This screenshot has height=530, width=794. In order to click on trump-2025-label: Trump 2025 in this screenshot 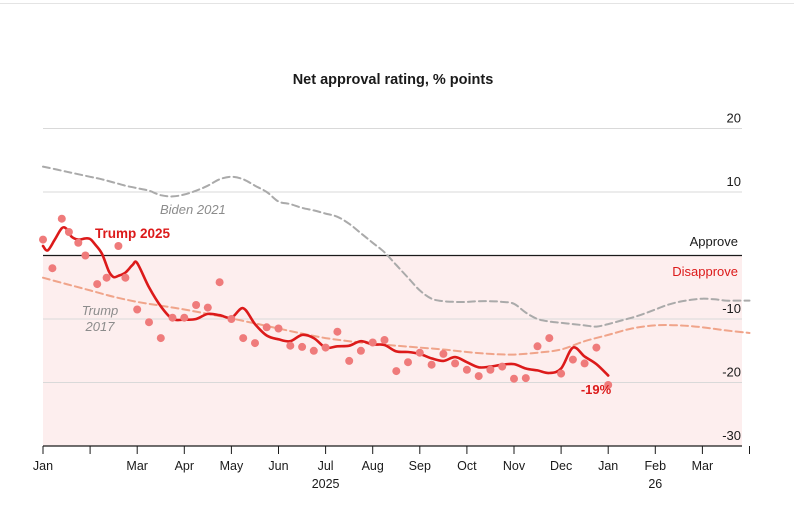, I will do `click(133, 233)`.